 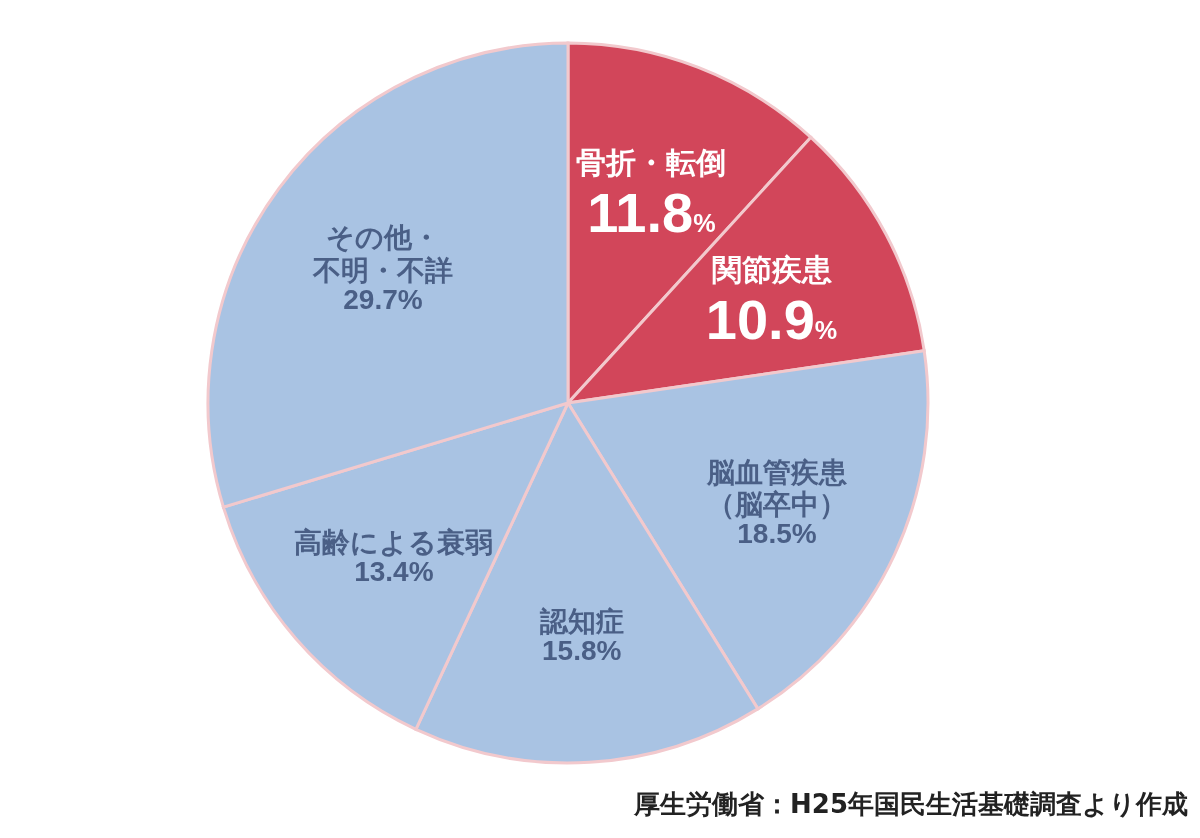 What do you see at coordinates (394, 572) in the screenshot?
I see `data-label: 13.4%` at bounding box center [394, 572].